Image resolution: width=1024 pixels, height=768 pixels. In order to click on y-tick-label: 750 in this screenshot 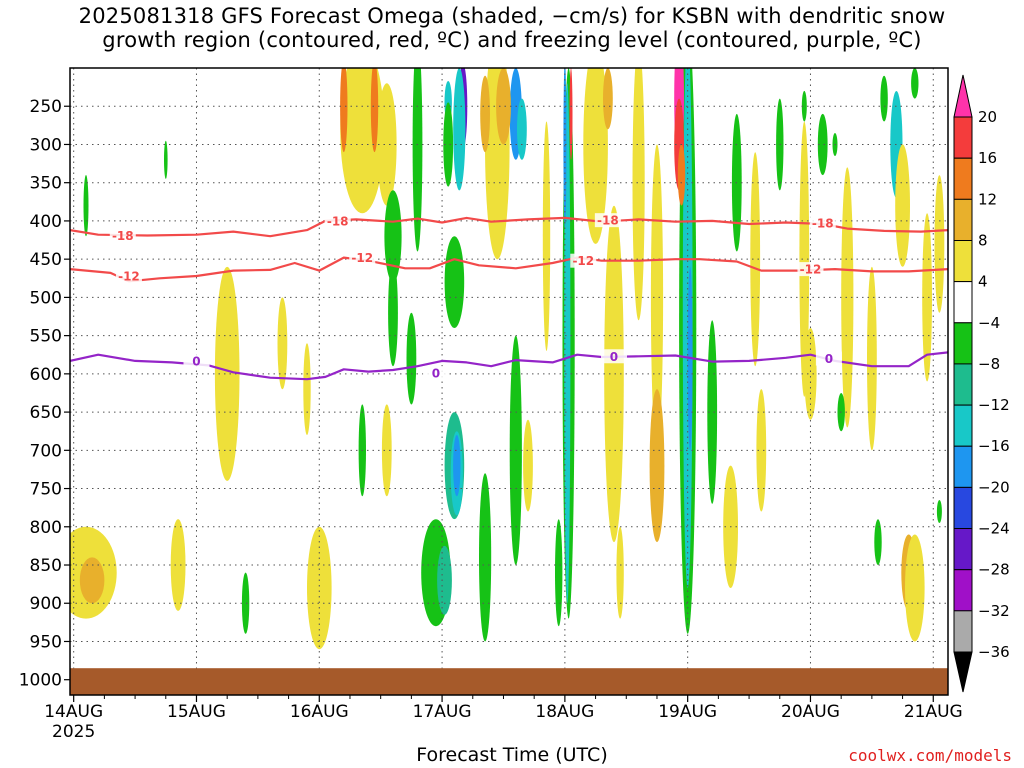, I will do `click(46, 490)`.